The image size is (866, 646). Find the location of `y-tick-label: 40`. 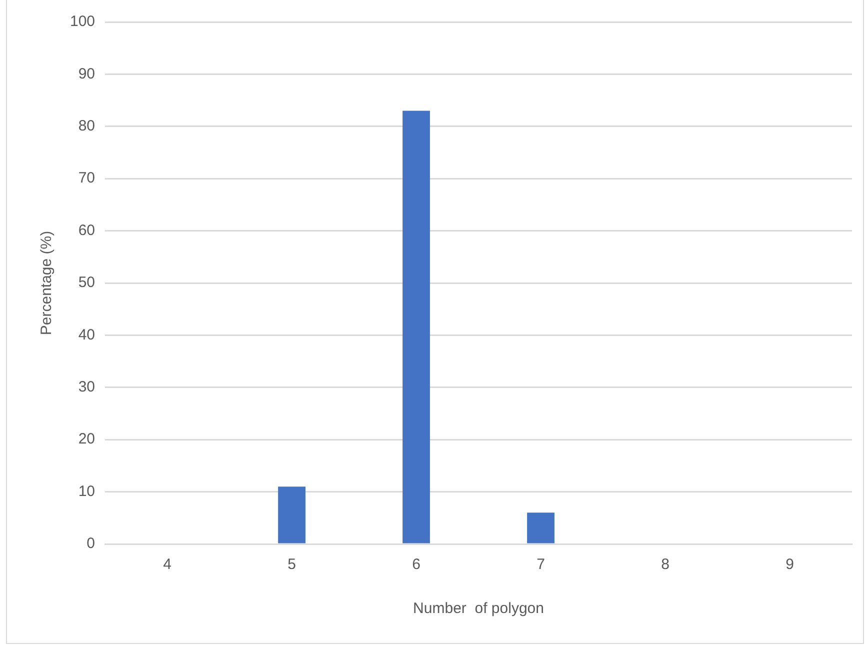

y-tick-label: 40 is located at coordinates (87, 335).